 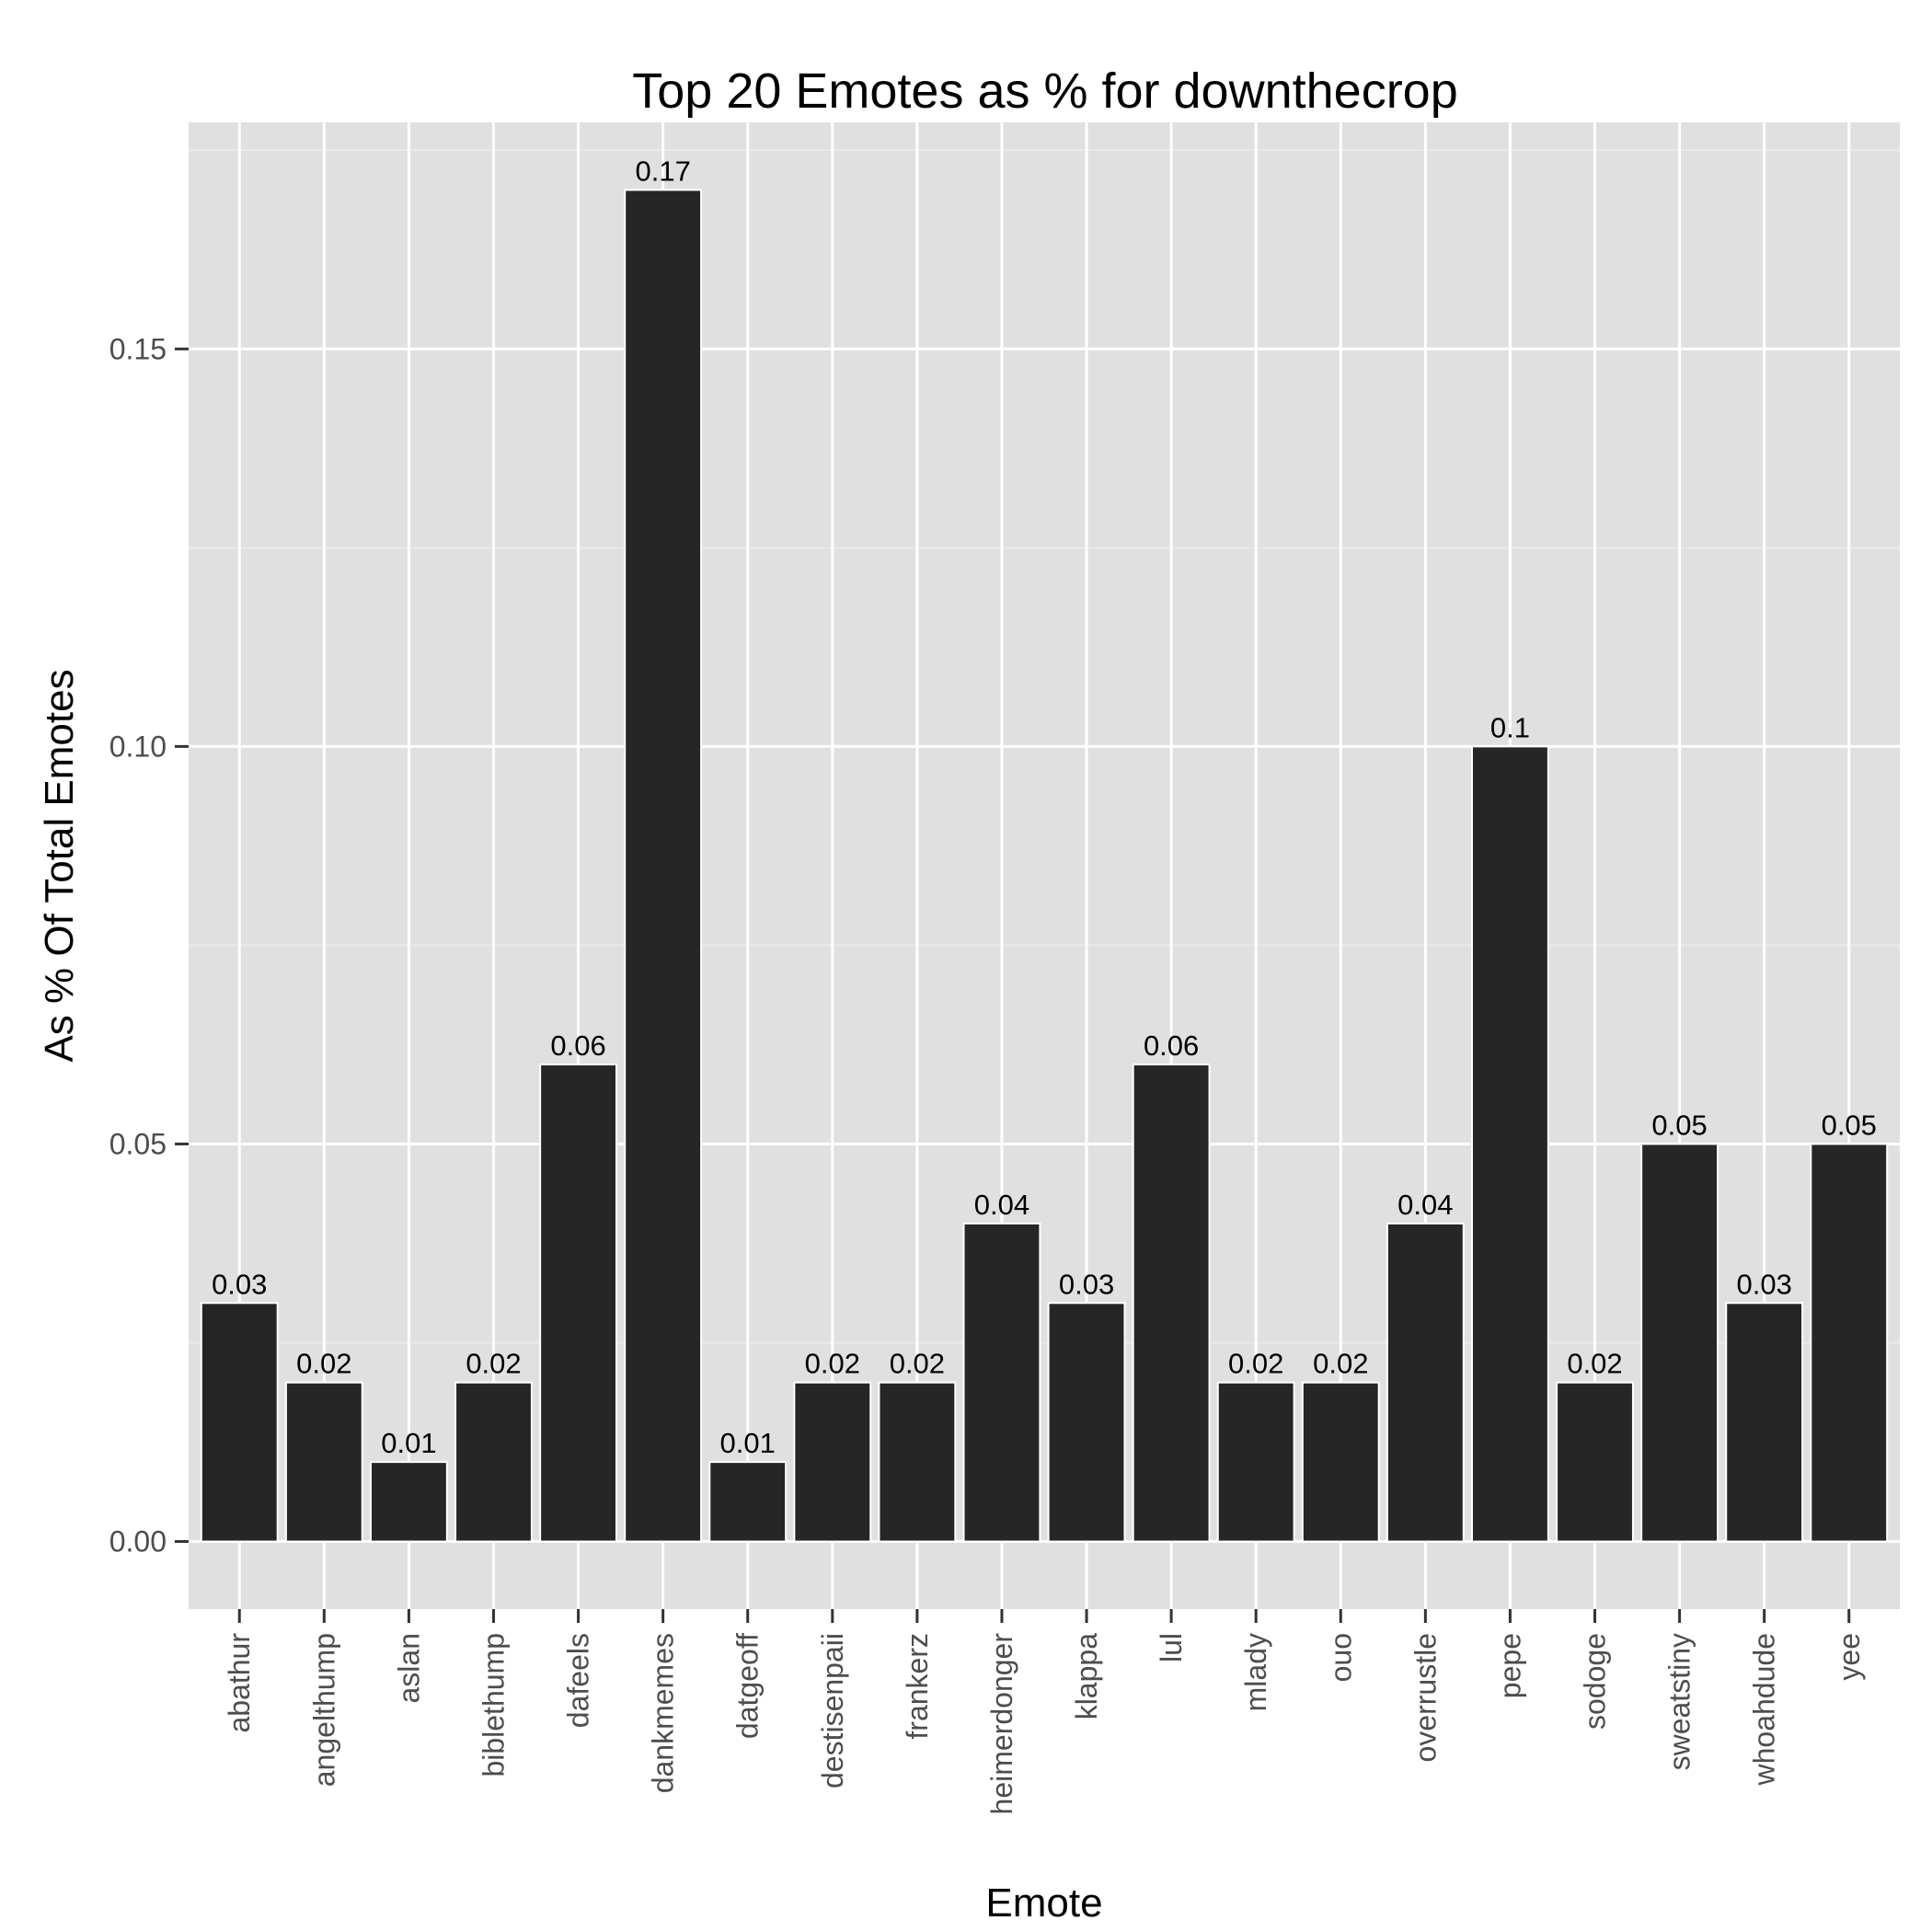 What do you see at coordinates (493, 1462) in the screenshot?
I see `bar-biblethump` at bounding box center [493, 1462].